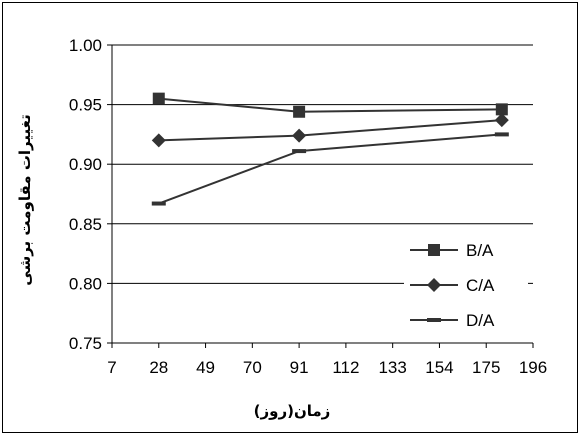 The height and width of the screenshot is (436, 581). Describe the element at coordinates (158, 367) in the screenshot. I see `x-tick-label: 28` at that location.